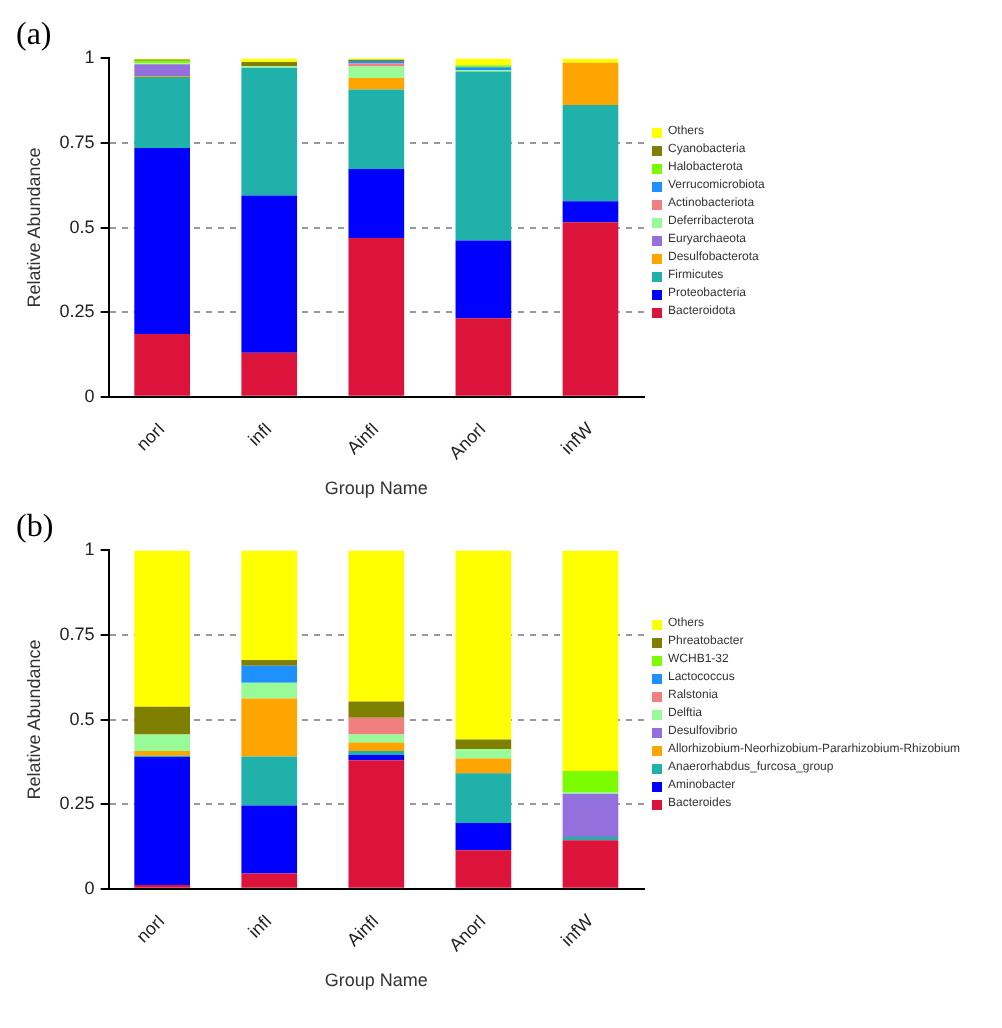  Describe the element at coordinates (35, 526) in the screenshot. I see `chart-title: (b)` at that location.